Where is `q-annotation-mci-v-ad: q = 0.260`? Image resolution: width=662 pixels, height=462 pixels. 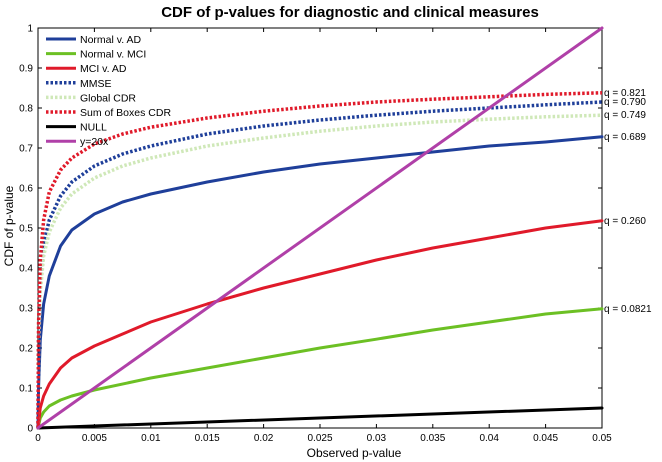
q-annotation-mci-v-ad: q = 0.260 is located at coordinates (625, 221).